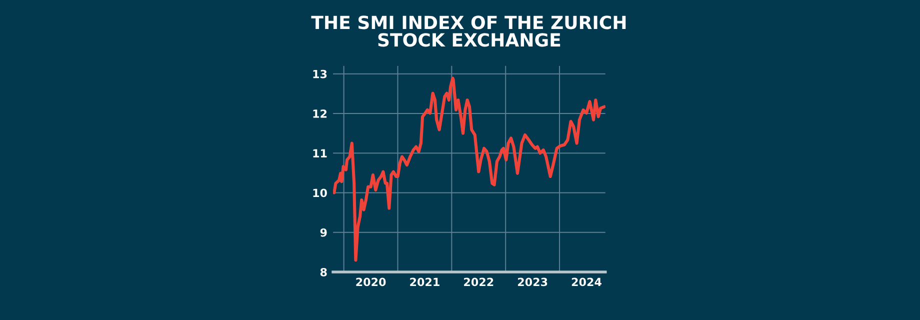  Describe the element at coordinates (587, 282) in the screenshot. I see `x-tick-label: 2024` at that location.